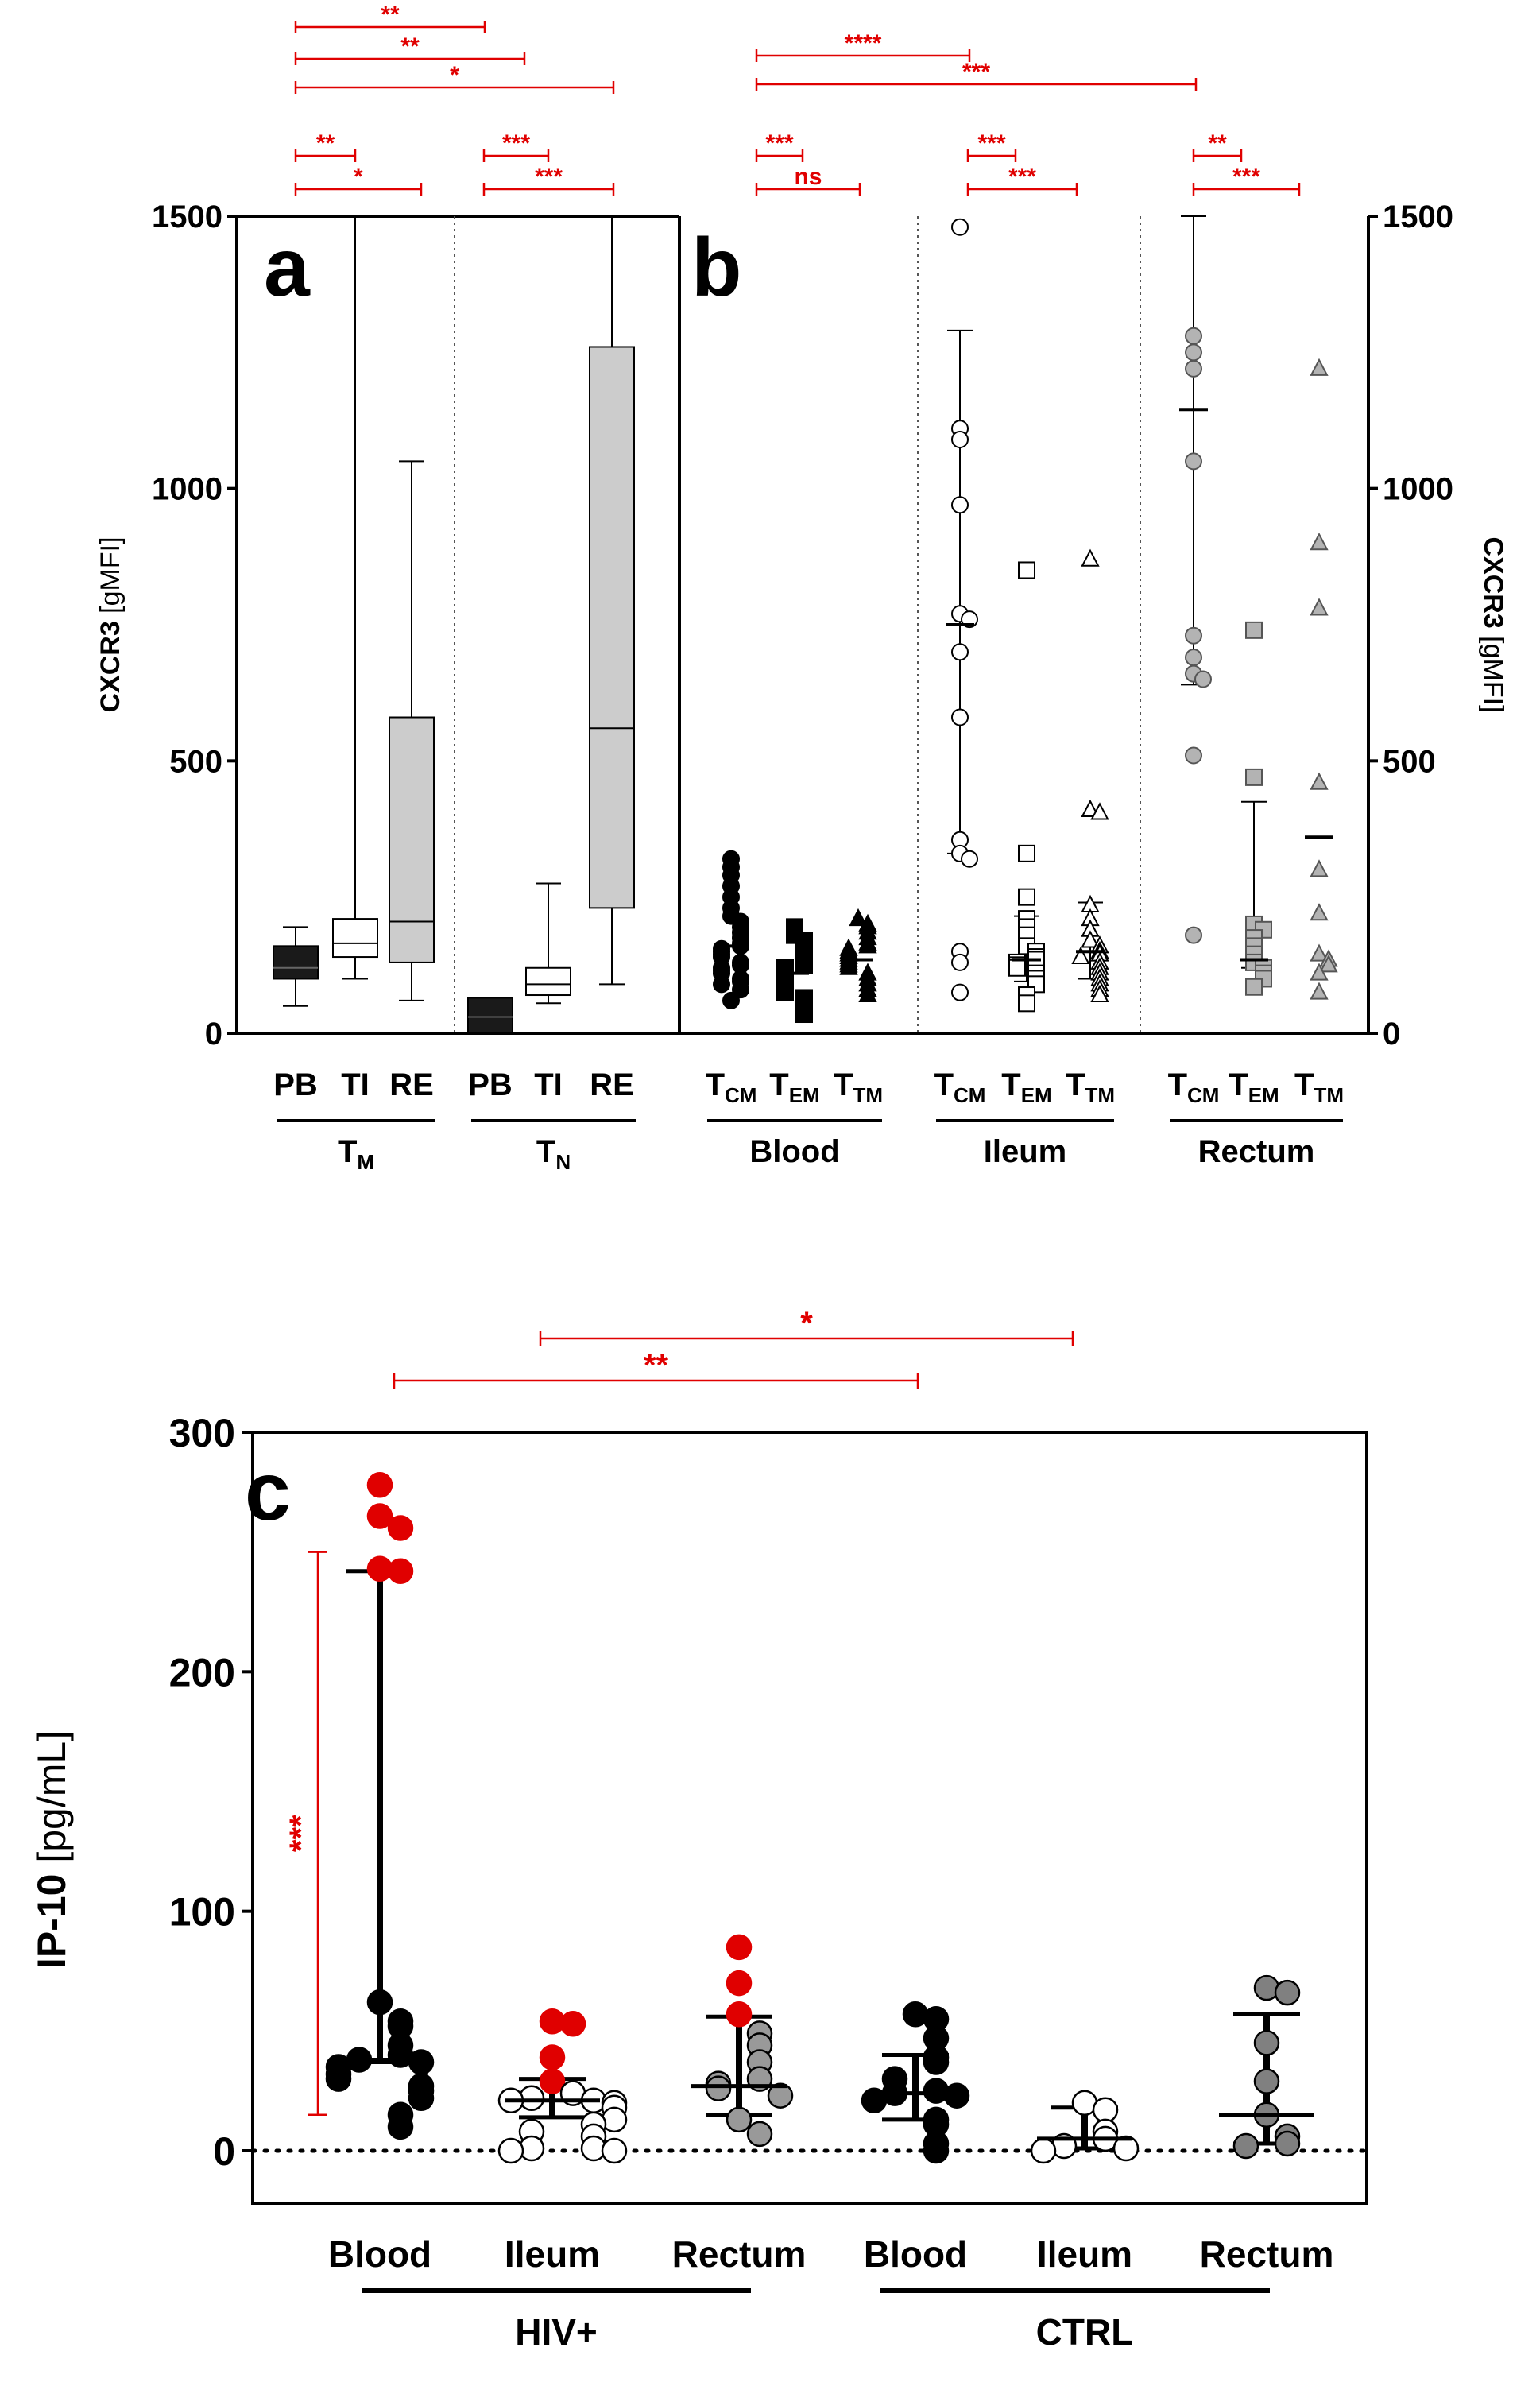 The image size is (1540, 2390). What do you see at coordinates (202, 1433) in the screenshot?
I see `y-tick-label: 300` at bounding box center [202, 1433].